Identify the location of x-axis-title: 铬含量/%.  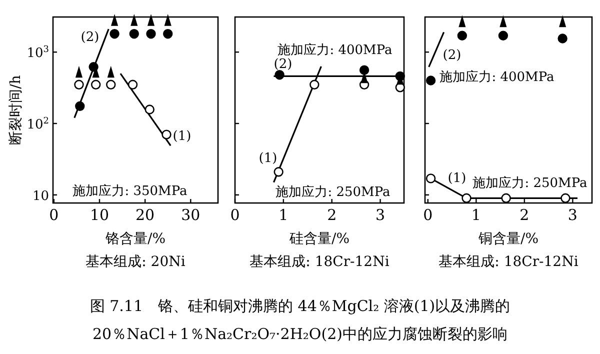
(135, 239).